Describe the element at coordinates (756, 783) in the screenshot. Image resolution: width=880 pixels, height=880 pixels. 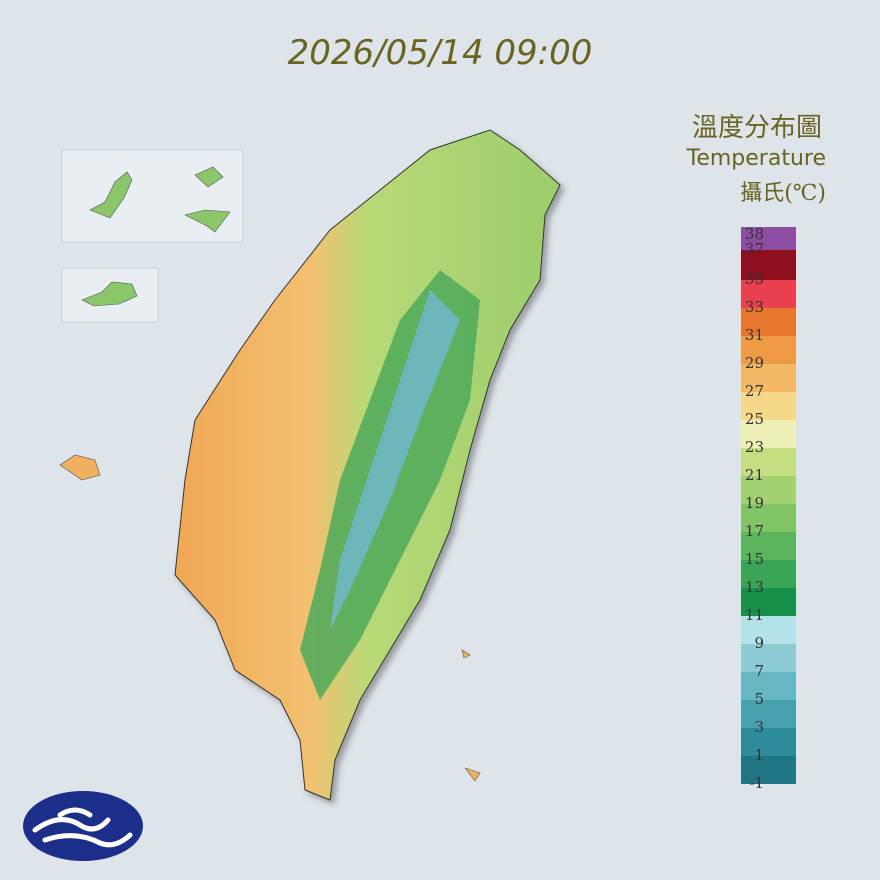
I see `legend-tick-label: -1` at that location.